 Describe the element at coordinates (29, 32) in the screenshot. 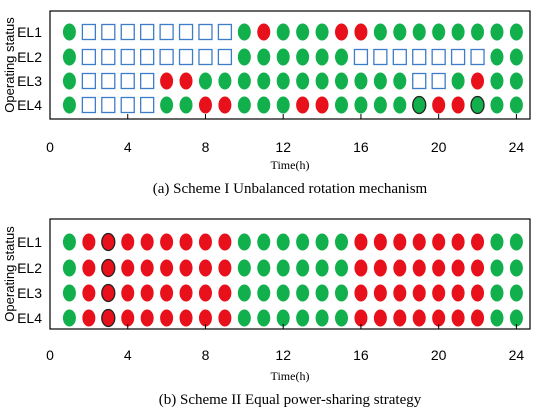

I see `row-label-el1: EL1` at that location.